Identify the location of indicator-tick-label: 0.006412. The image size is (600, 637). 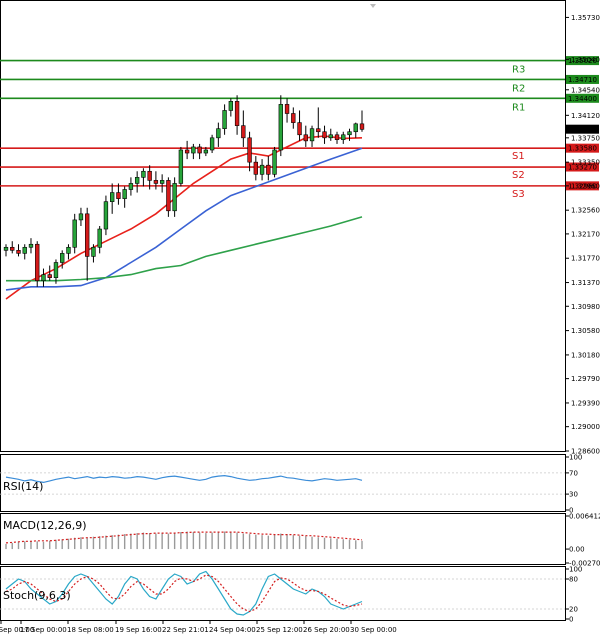
(584, 517).